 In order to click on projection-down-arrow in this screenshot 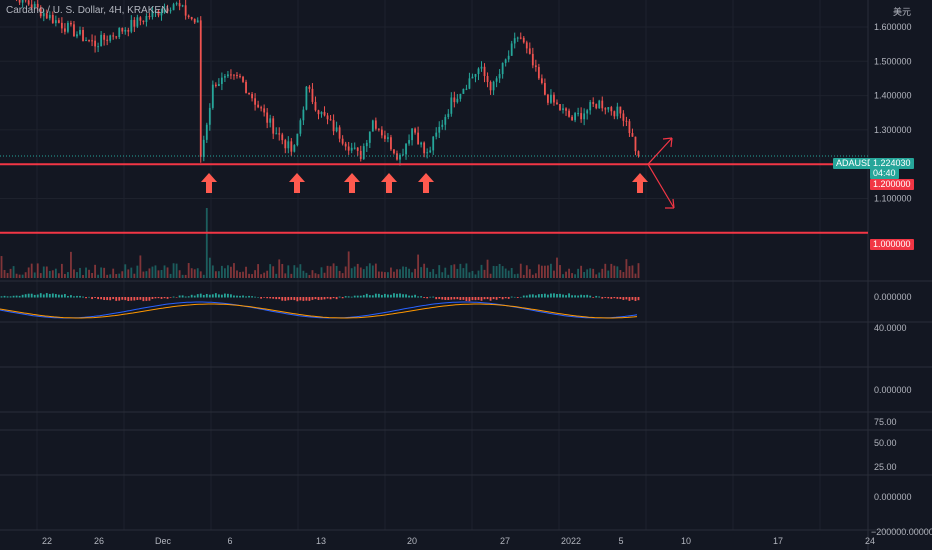, I will do `click(661, 186)`.